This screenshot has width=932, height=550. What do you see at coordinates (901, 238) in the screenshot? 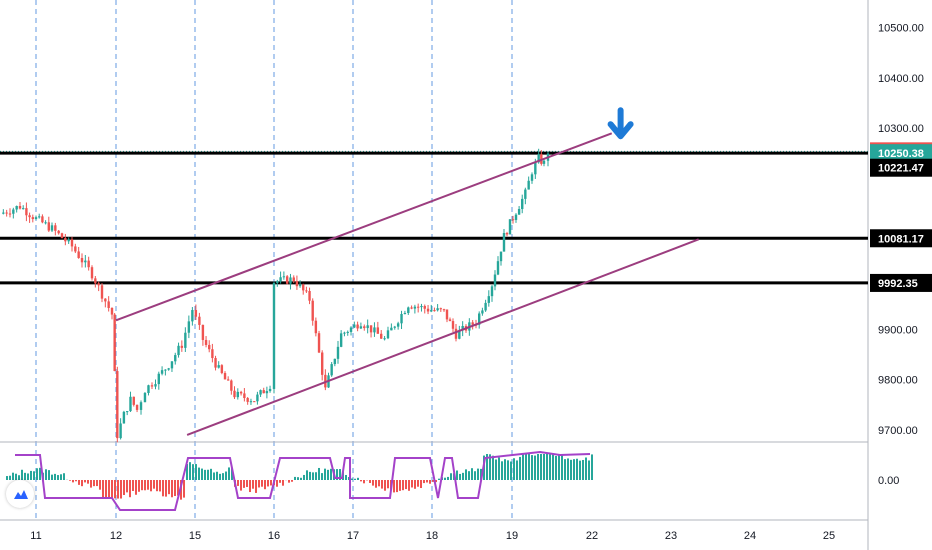
I see `price-tag: 10081.17` at bounding box center [901, 238].